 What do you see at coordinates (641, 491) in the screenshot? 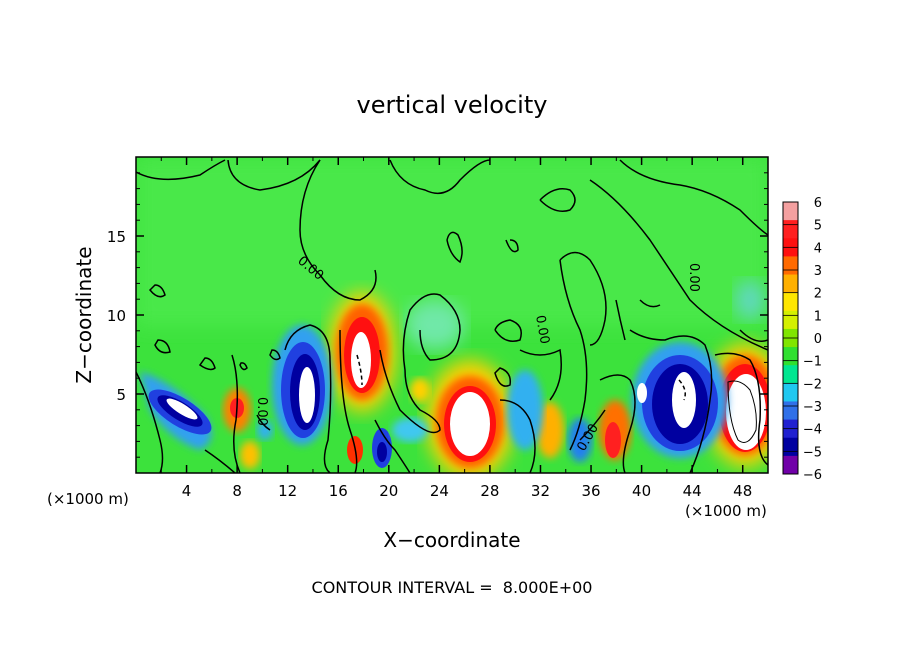
I see `x-tick-label: 40` at bounding box center [641, 491].